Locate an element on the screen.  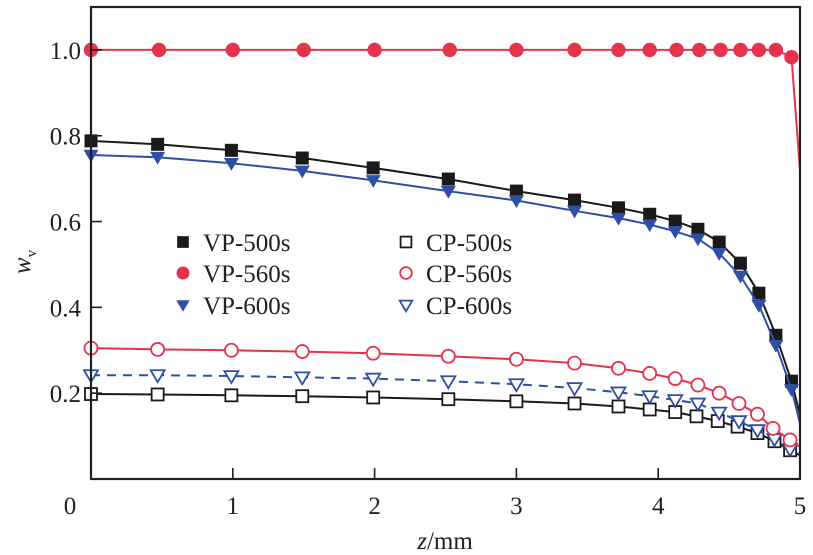
legend-item-cp-600s: CP-600s is located at coordinates (455, 306).